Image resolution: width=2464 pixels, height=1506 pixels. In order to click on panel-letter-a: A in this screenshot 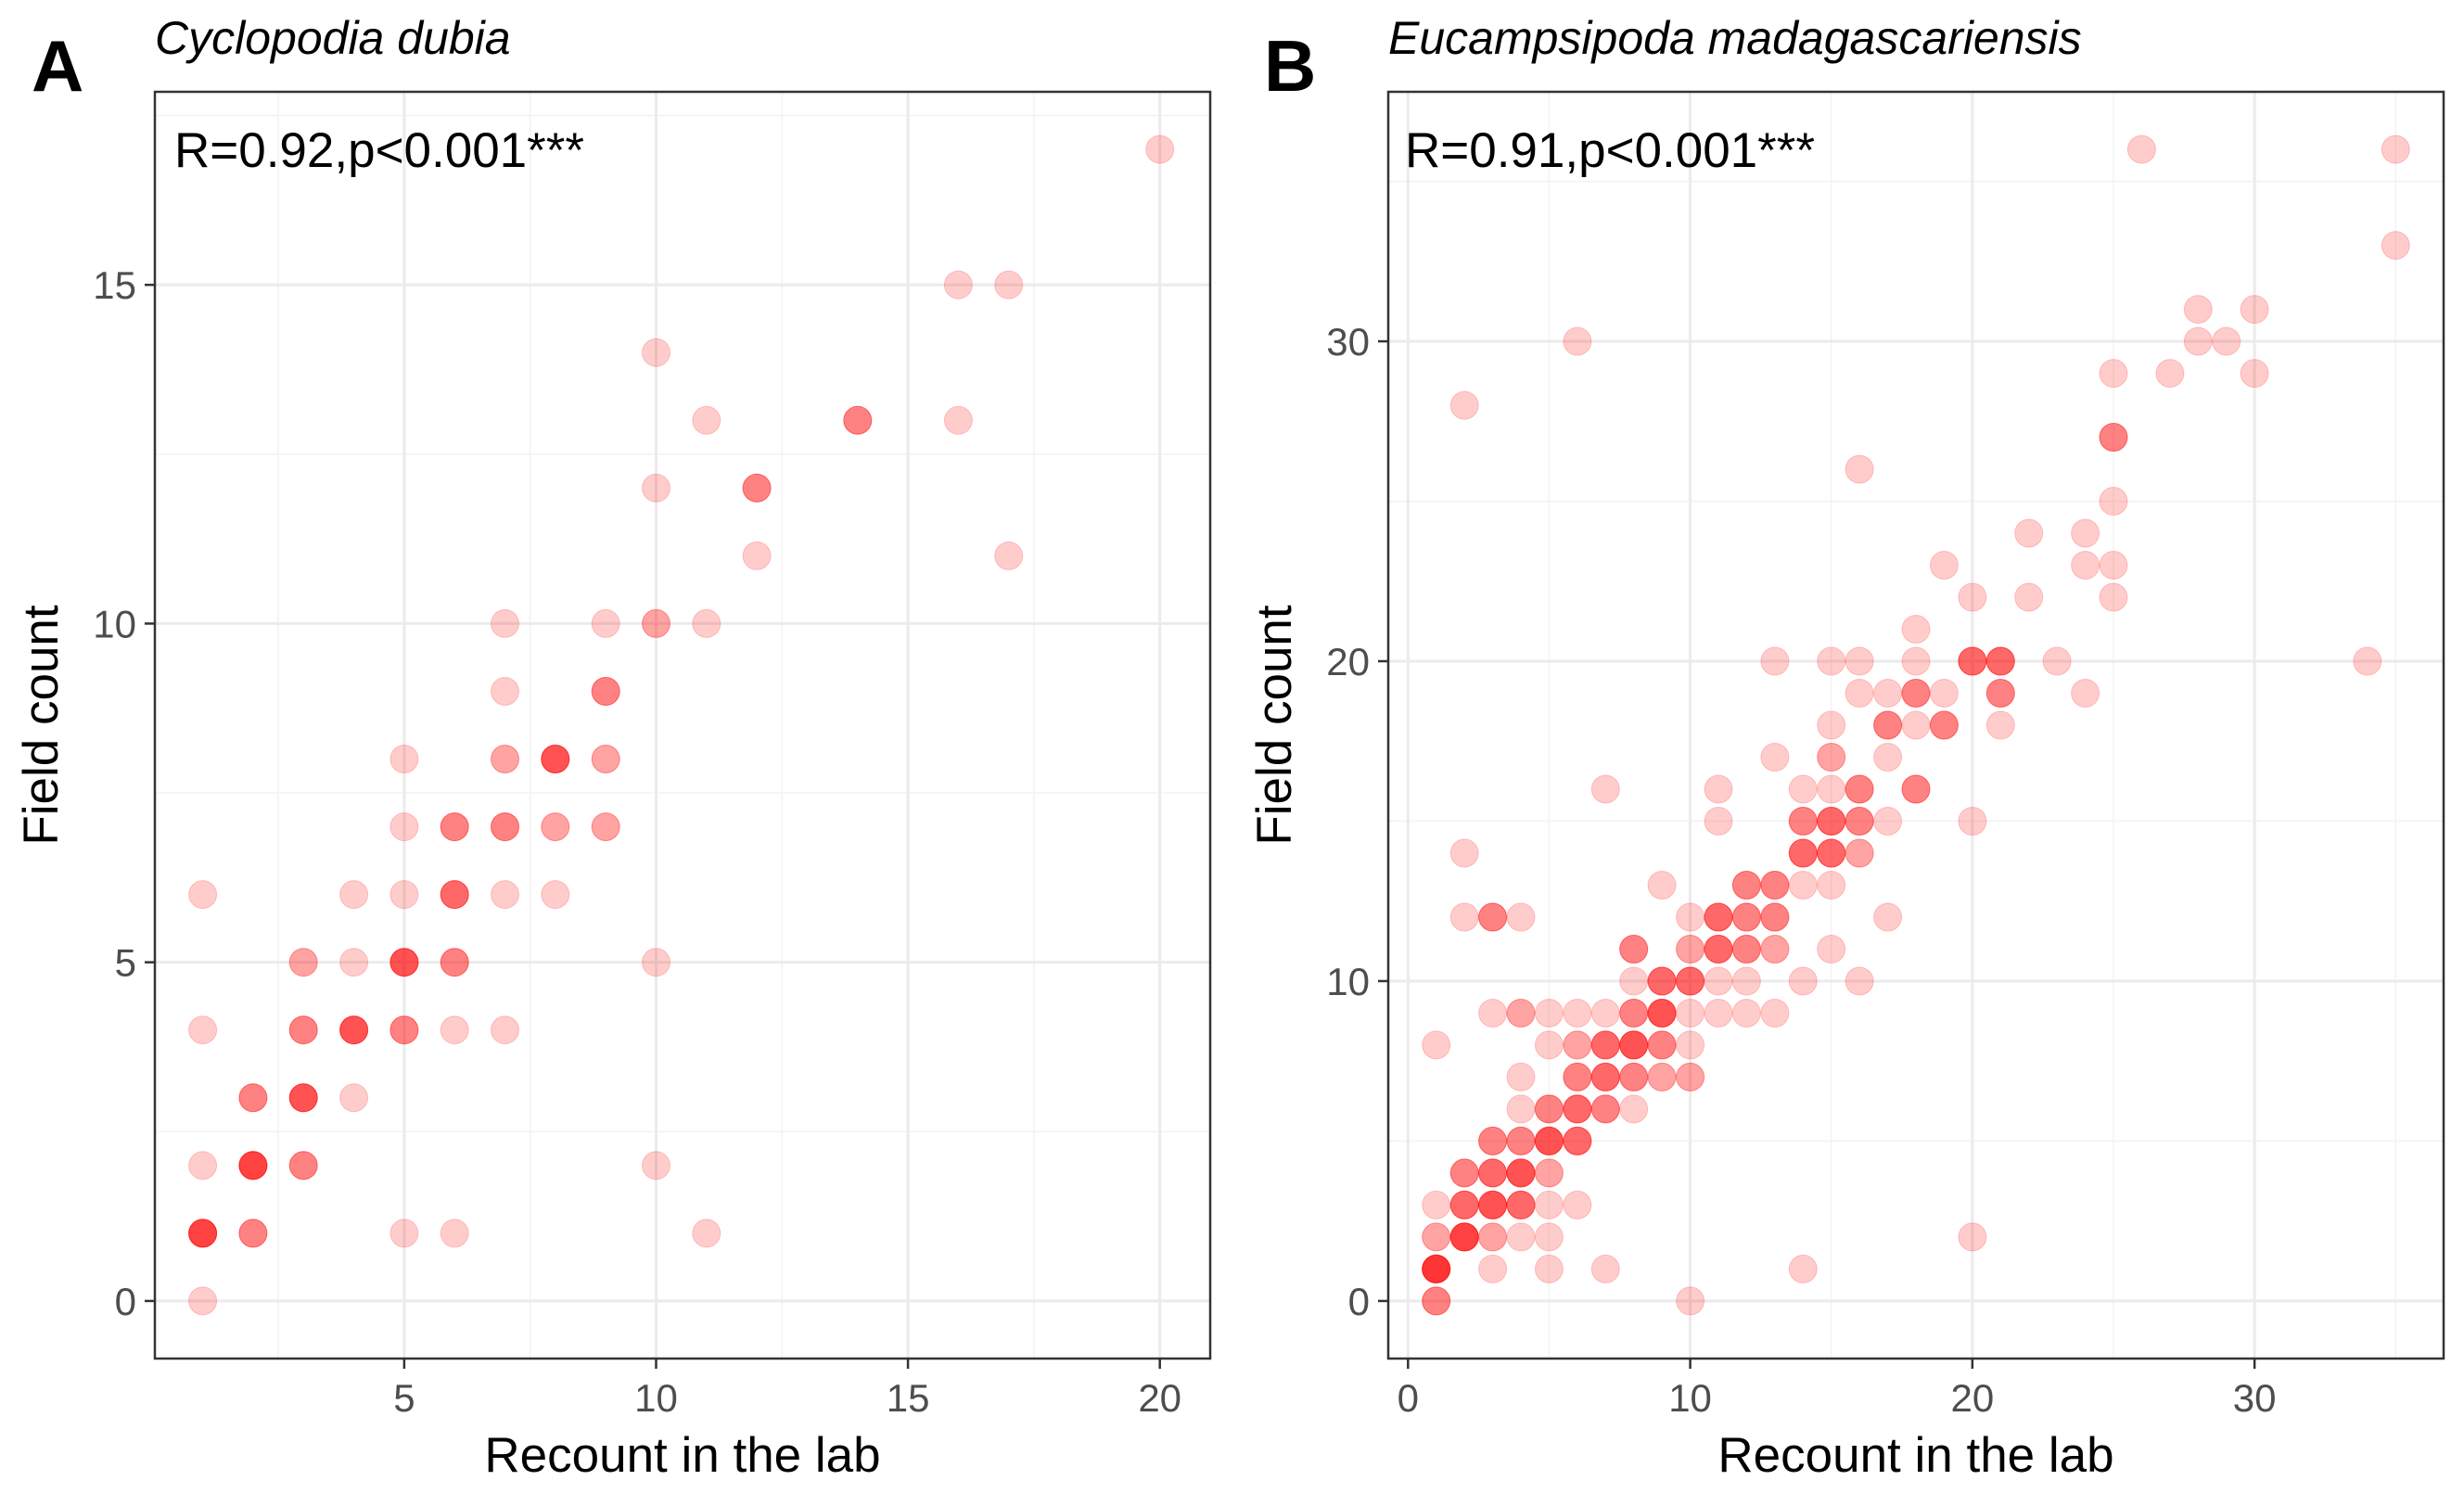, I will do `click(57, 66)`.